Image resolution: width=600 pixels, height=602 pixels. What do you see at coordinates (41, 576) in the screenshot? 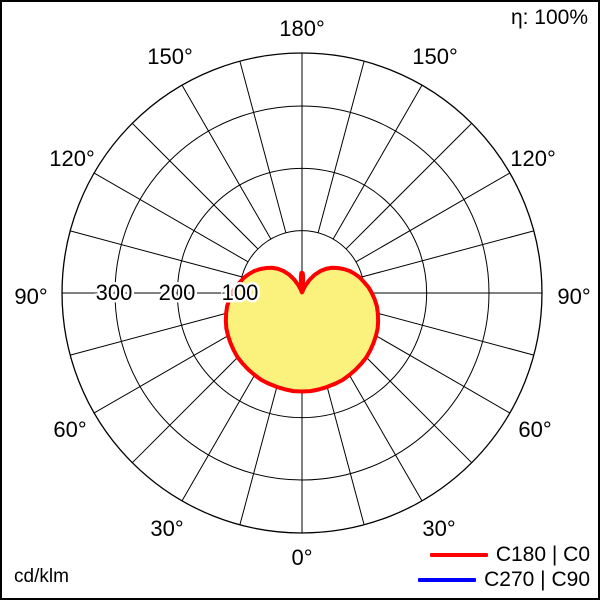
I see `unit-label: cd/klm` at bounding box center [41, 576].